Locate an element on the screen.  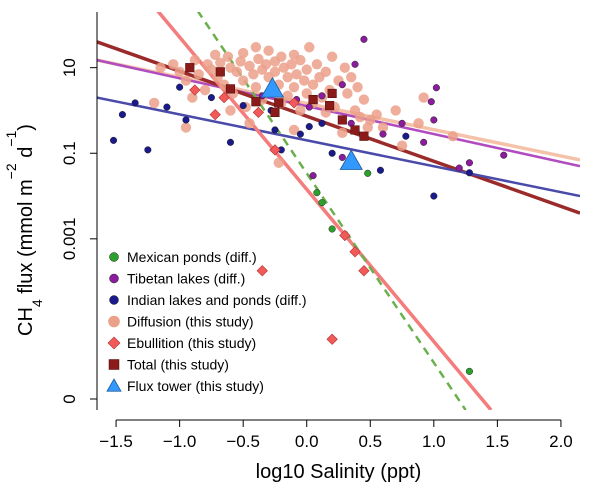
legend-label-6: Flux tower (this study) is located at coordinates (195, 386).